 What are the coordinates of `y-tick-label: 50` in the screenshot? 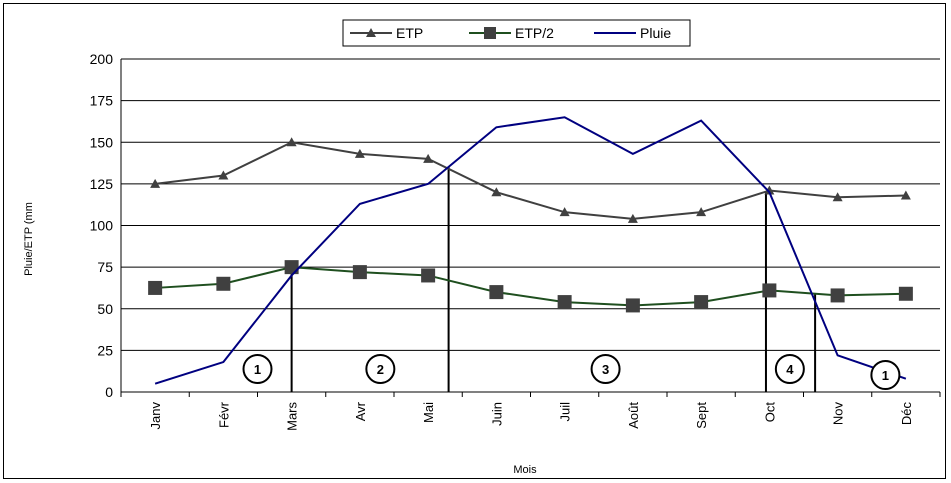 It's located at (105, 309).